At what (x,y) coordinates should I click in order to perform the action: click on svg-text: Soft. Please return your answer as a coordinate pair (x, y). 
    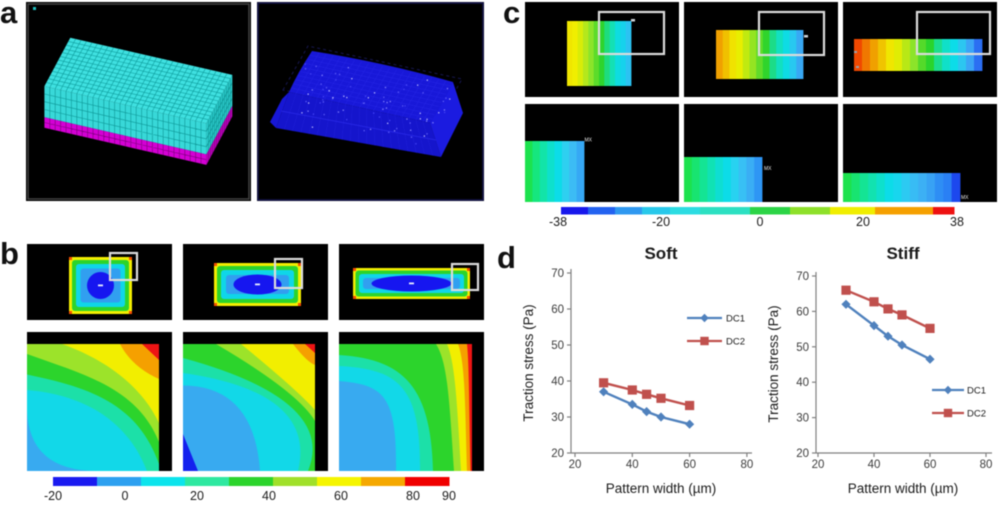
    Looking at the image, I should click on (660, 253).